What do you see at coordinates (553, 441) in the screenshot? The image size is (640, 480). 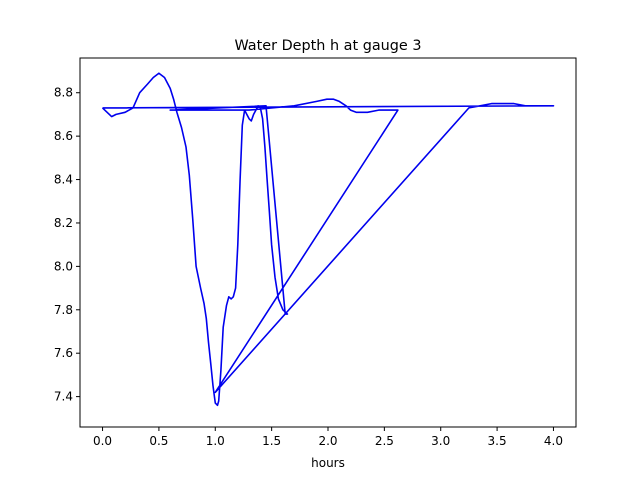 I see `x-tick-label: 4.0` at bounding box center [553, 441].